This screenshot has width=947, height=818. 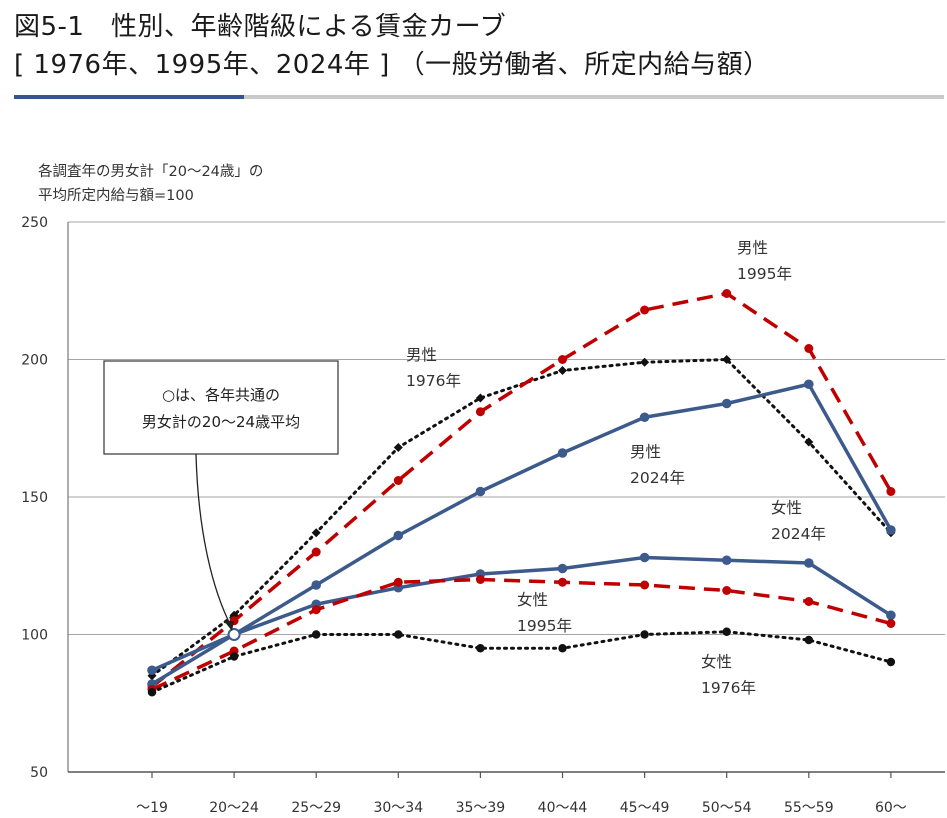 What do you see at coordinates (521, 662) in the screenshot?
I see `series-line-f1976` at bounding box center [521, 662].